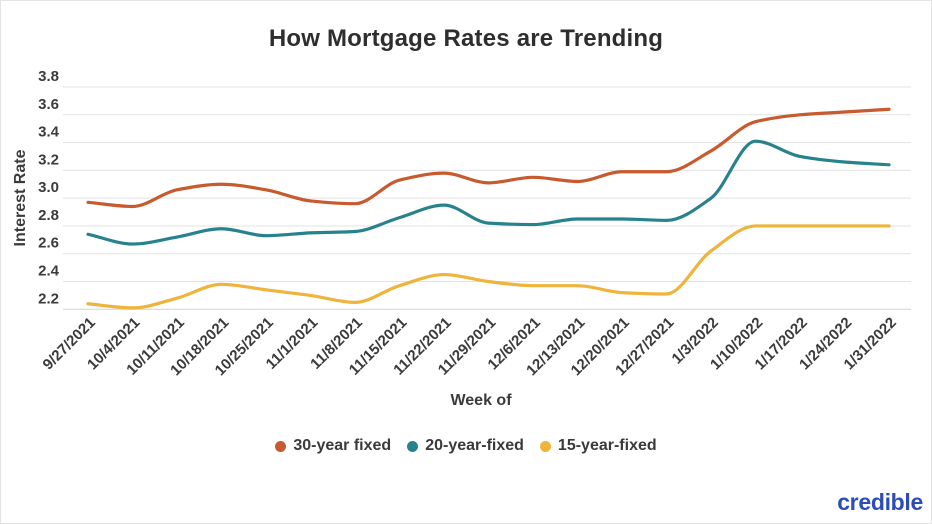  I want to click on y-tick-label: 2.6, so click(48, 243).